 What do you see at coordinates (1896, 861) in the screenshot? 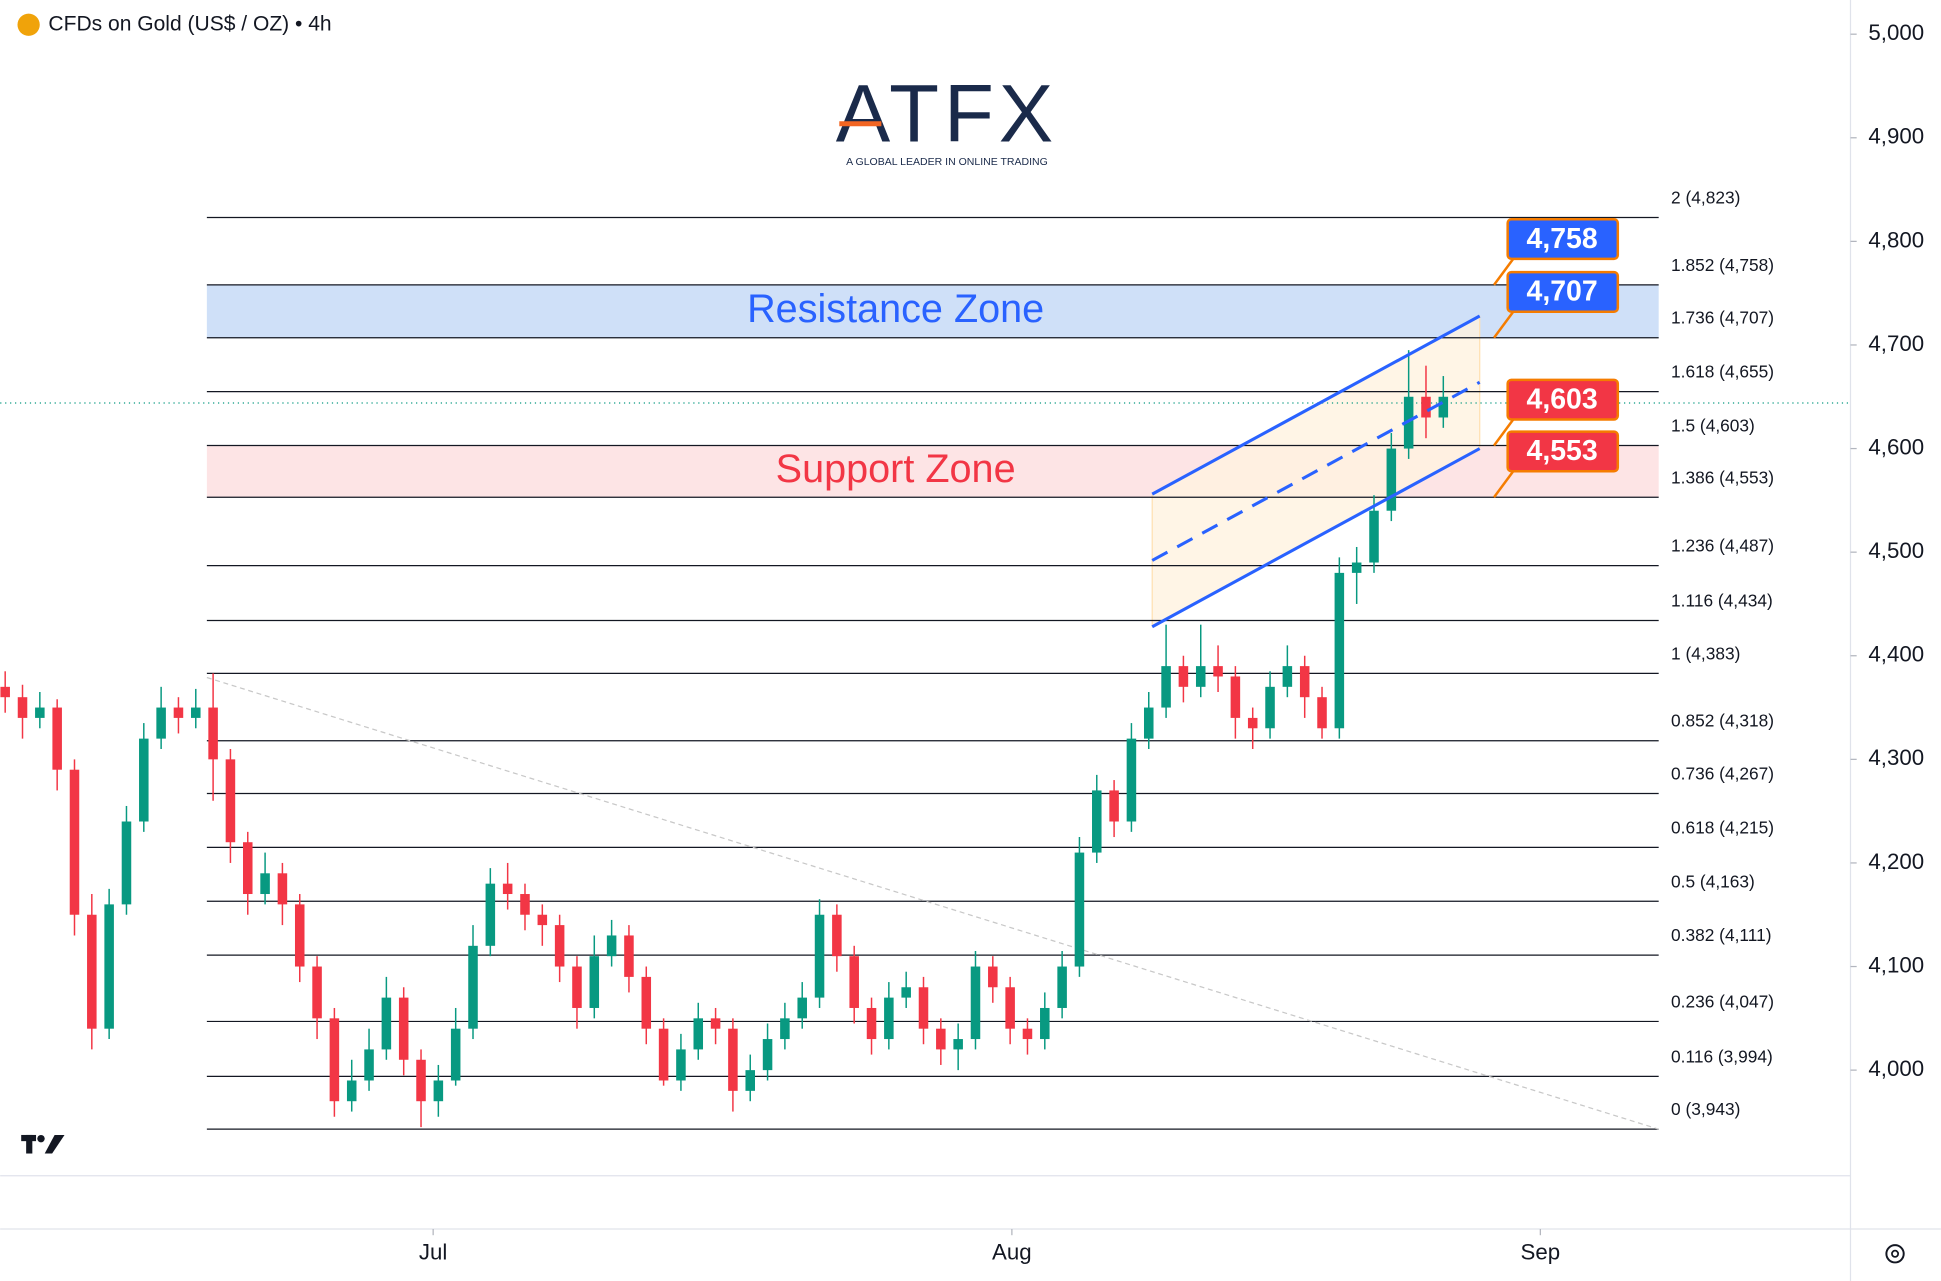
I see `y-tick-label: 4,200` at bounding box center [1896, 861].